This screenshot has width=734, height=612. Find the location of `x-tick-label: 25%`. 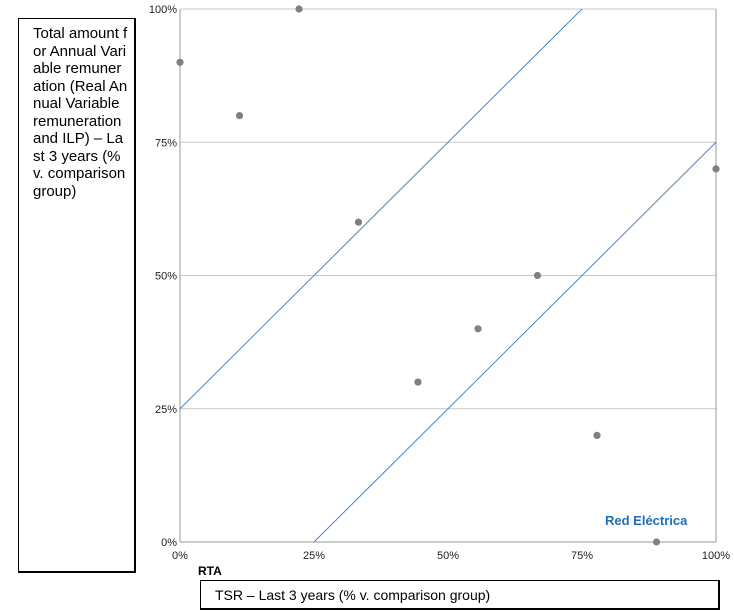

x-tick-label: 25% is located at coordinates (314, 556).